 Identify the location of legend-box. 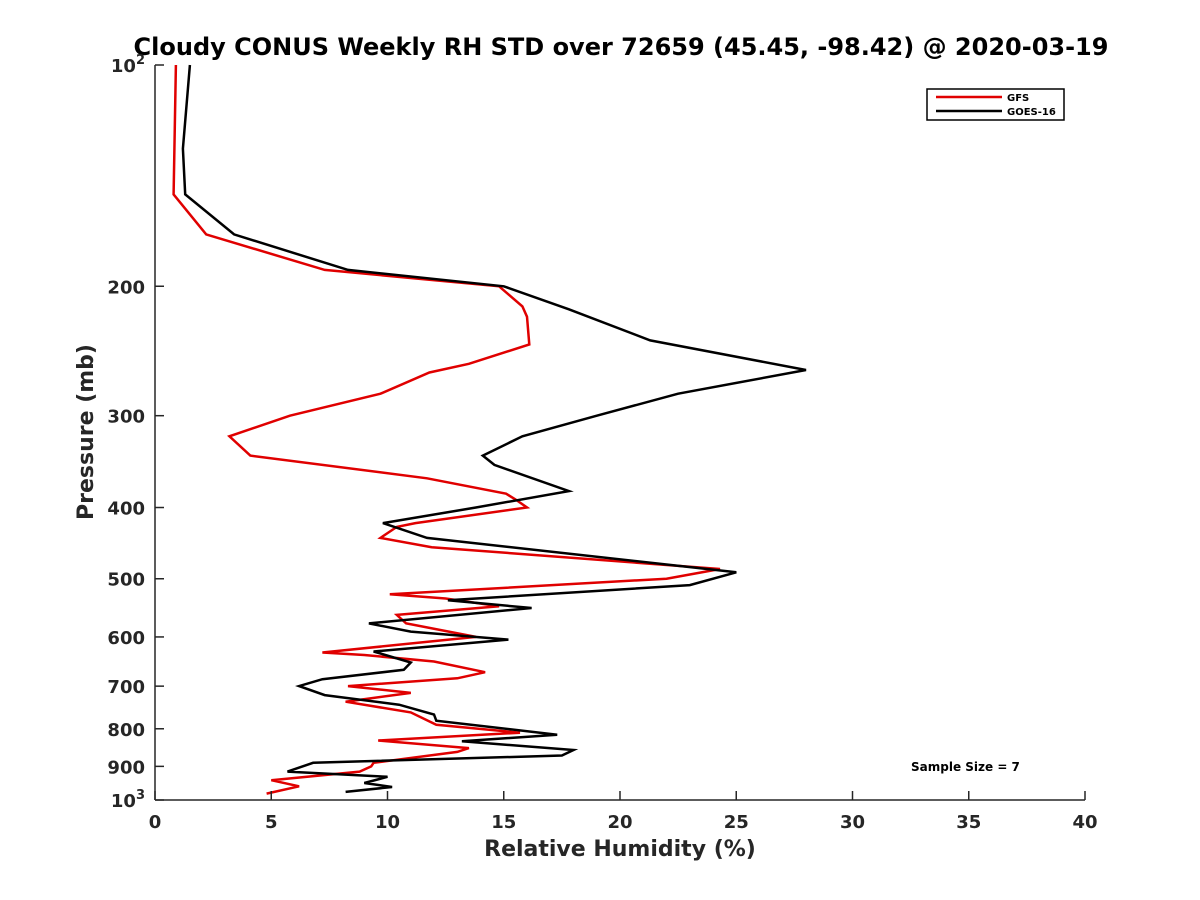
(995, 104).